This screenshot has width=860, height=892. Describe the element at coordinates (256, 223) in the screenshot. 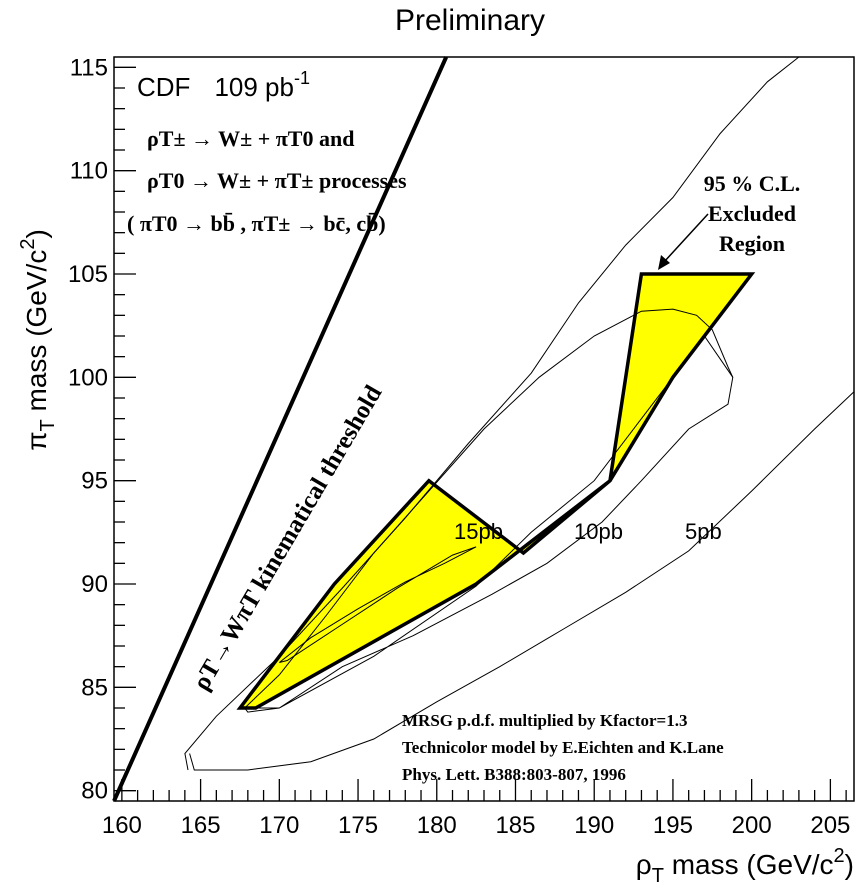

I see `process-line-3: ( πT0 → bb̄ , πT± → bc̄, cb̄)` at that location.